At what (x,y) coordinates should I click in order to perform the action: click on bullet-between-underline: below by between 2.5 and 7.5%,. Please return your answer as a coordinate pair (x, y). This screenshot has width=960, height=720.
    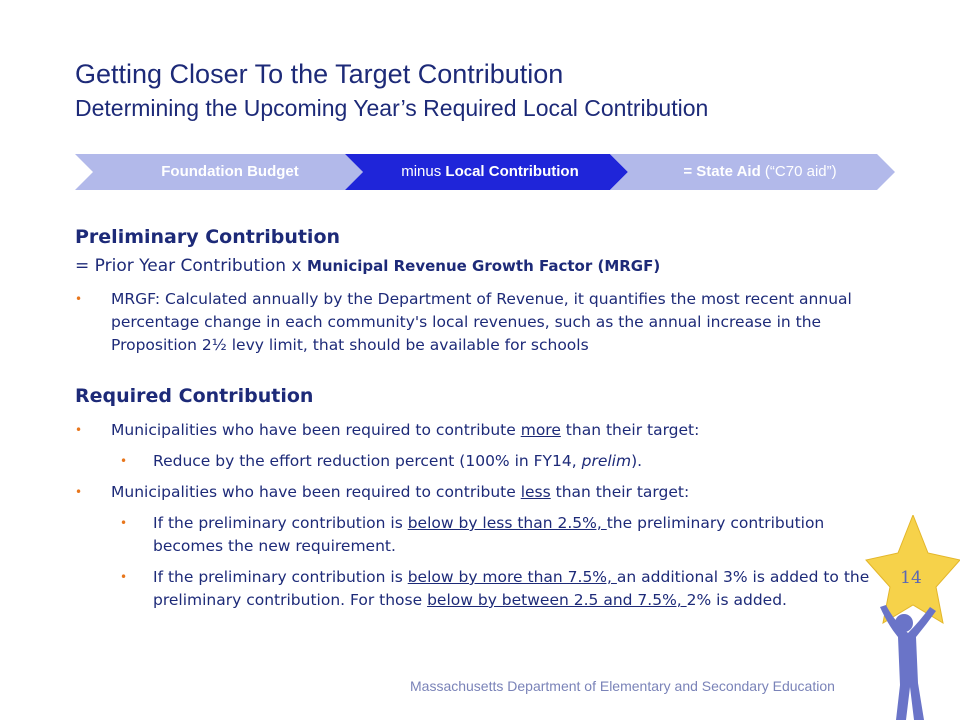
    Looking at the image, I should click on (557, 600).